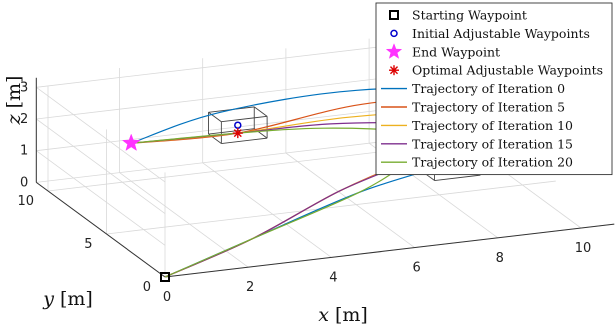  What do you see at coordinates (456, 51) in the screenshot?
I see `legend-entry-label: End Waypoint` at bounding box center [456, 51].